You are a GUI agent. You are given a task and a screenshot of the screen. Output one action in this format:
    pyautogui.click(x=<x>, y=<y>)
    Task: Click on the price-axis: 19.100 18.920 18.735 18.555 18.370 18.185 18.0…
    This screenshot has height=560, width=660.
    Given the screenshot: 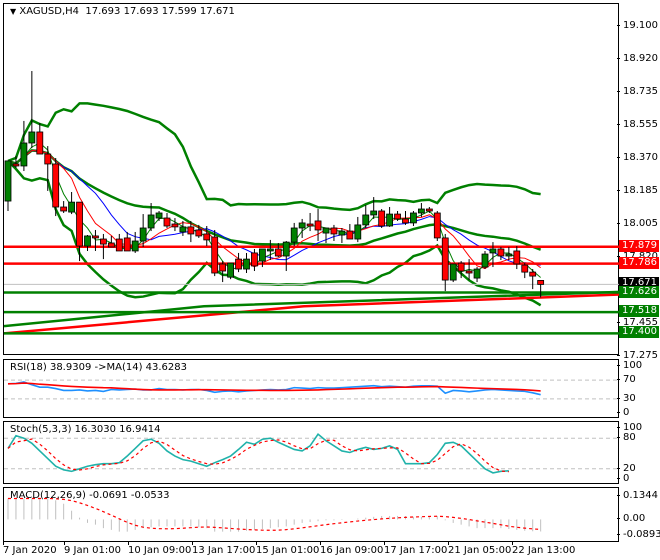 What is the action you would take?
    pyautogui.click(x=638, y=182)
    